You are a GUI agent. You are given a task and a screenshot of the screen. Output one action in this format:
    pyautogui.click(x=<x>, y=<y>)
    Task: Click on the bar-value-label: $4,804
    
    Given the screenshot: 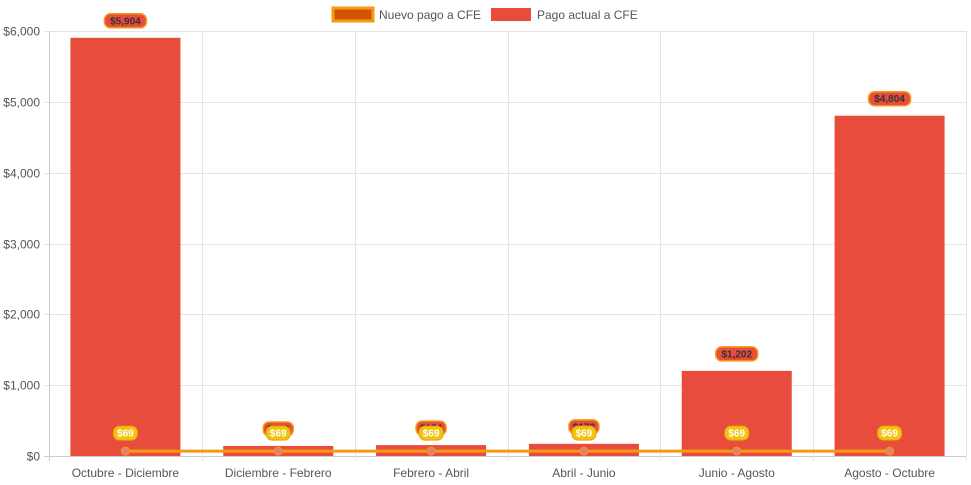 What is the action you would take?
    pyautogui.click(x=889, y=99)
    